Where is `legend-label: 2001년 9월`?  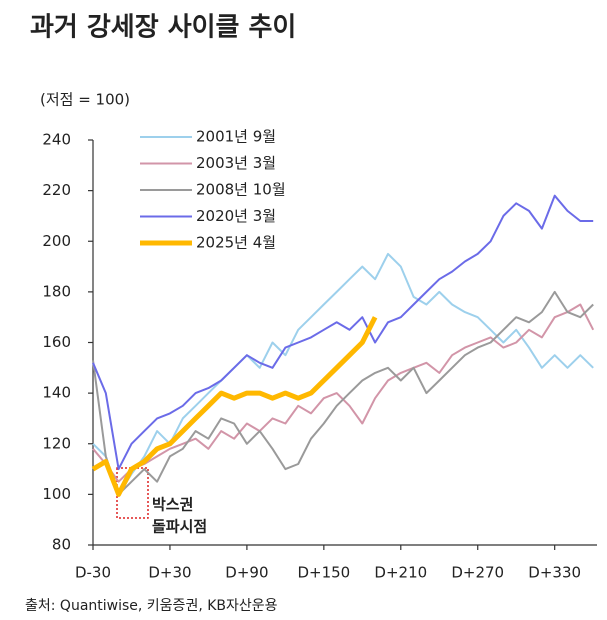
legend-label: 2001년 9월 is located at coordinates (236, 137).